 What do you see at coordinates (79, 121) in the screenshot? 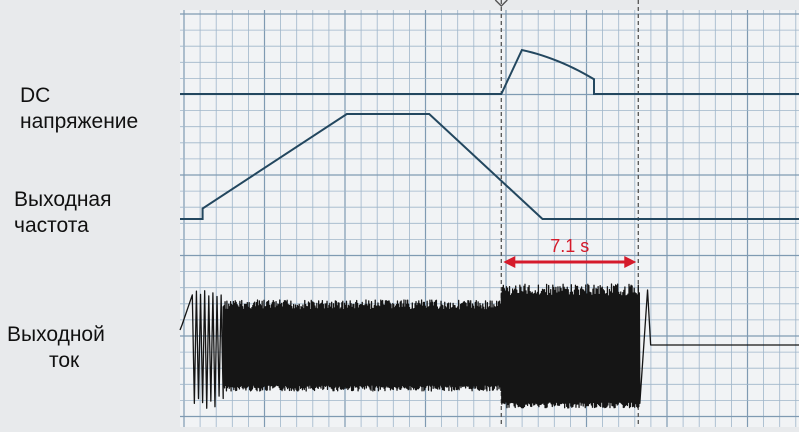
I see `dc-voltage-label-line2: напряжение` at bounding box center [79, 121].